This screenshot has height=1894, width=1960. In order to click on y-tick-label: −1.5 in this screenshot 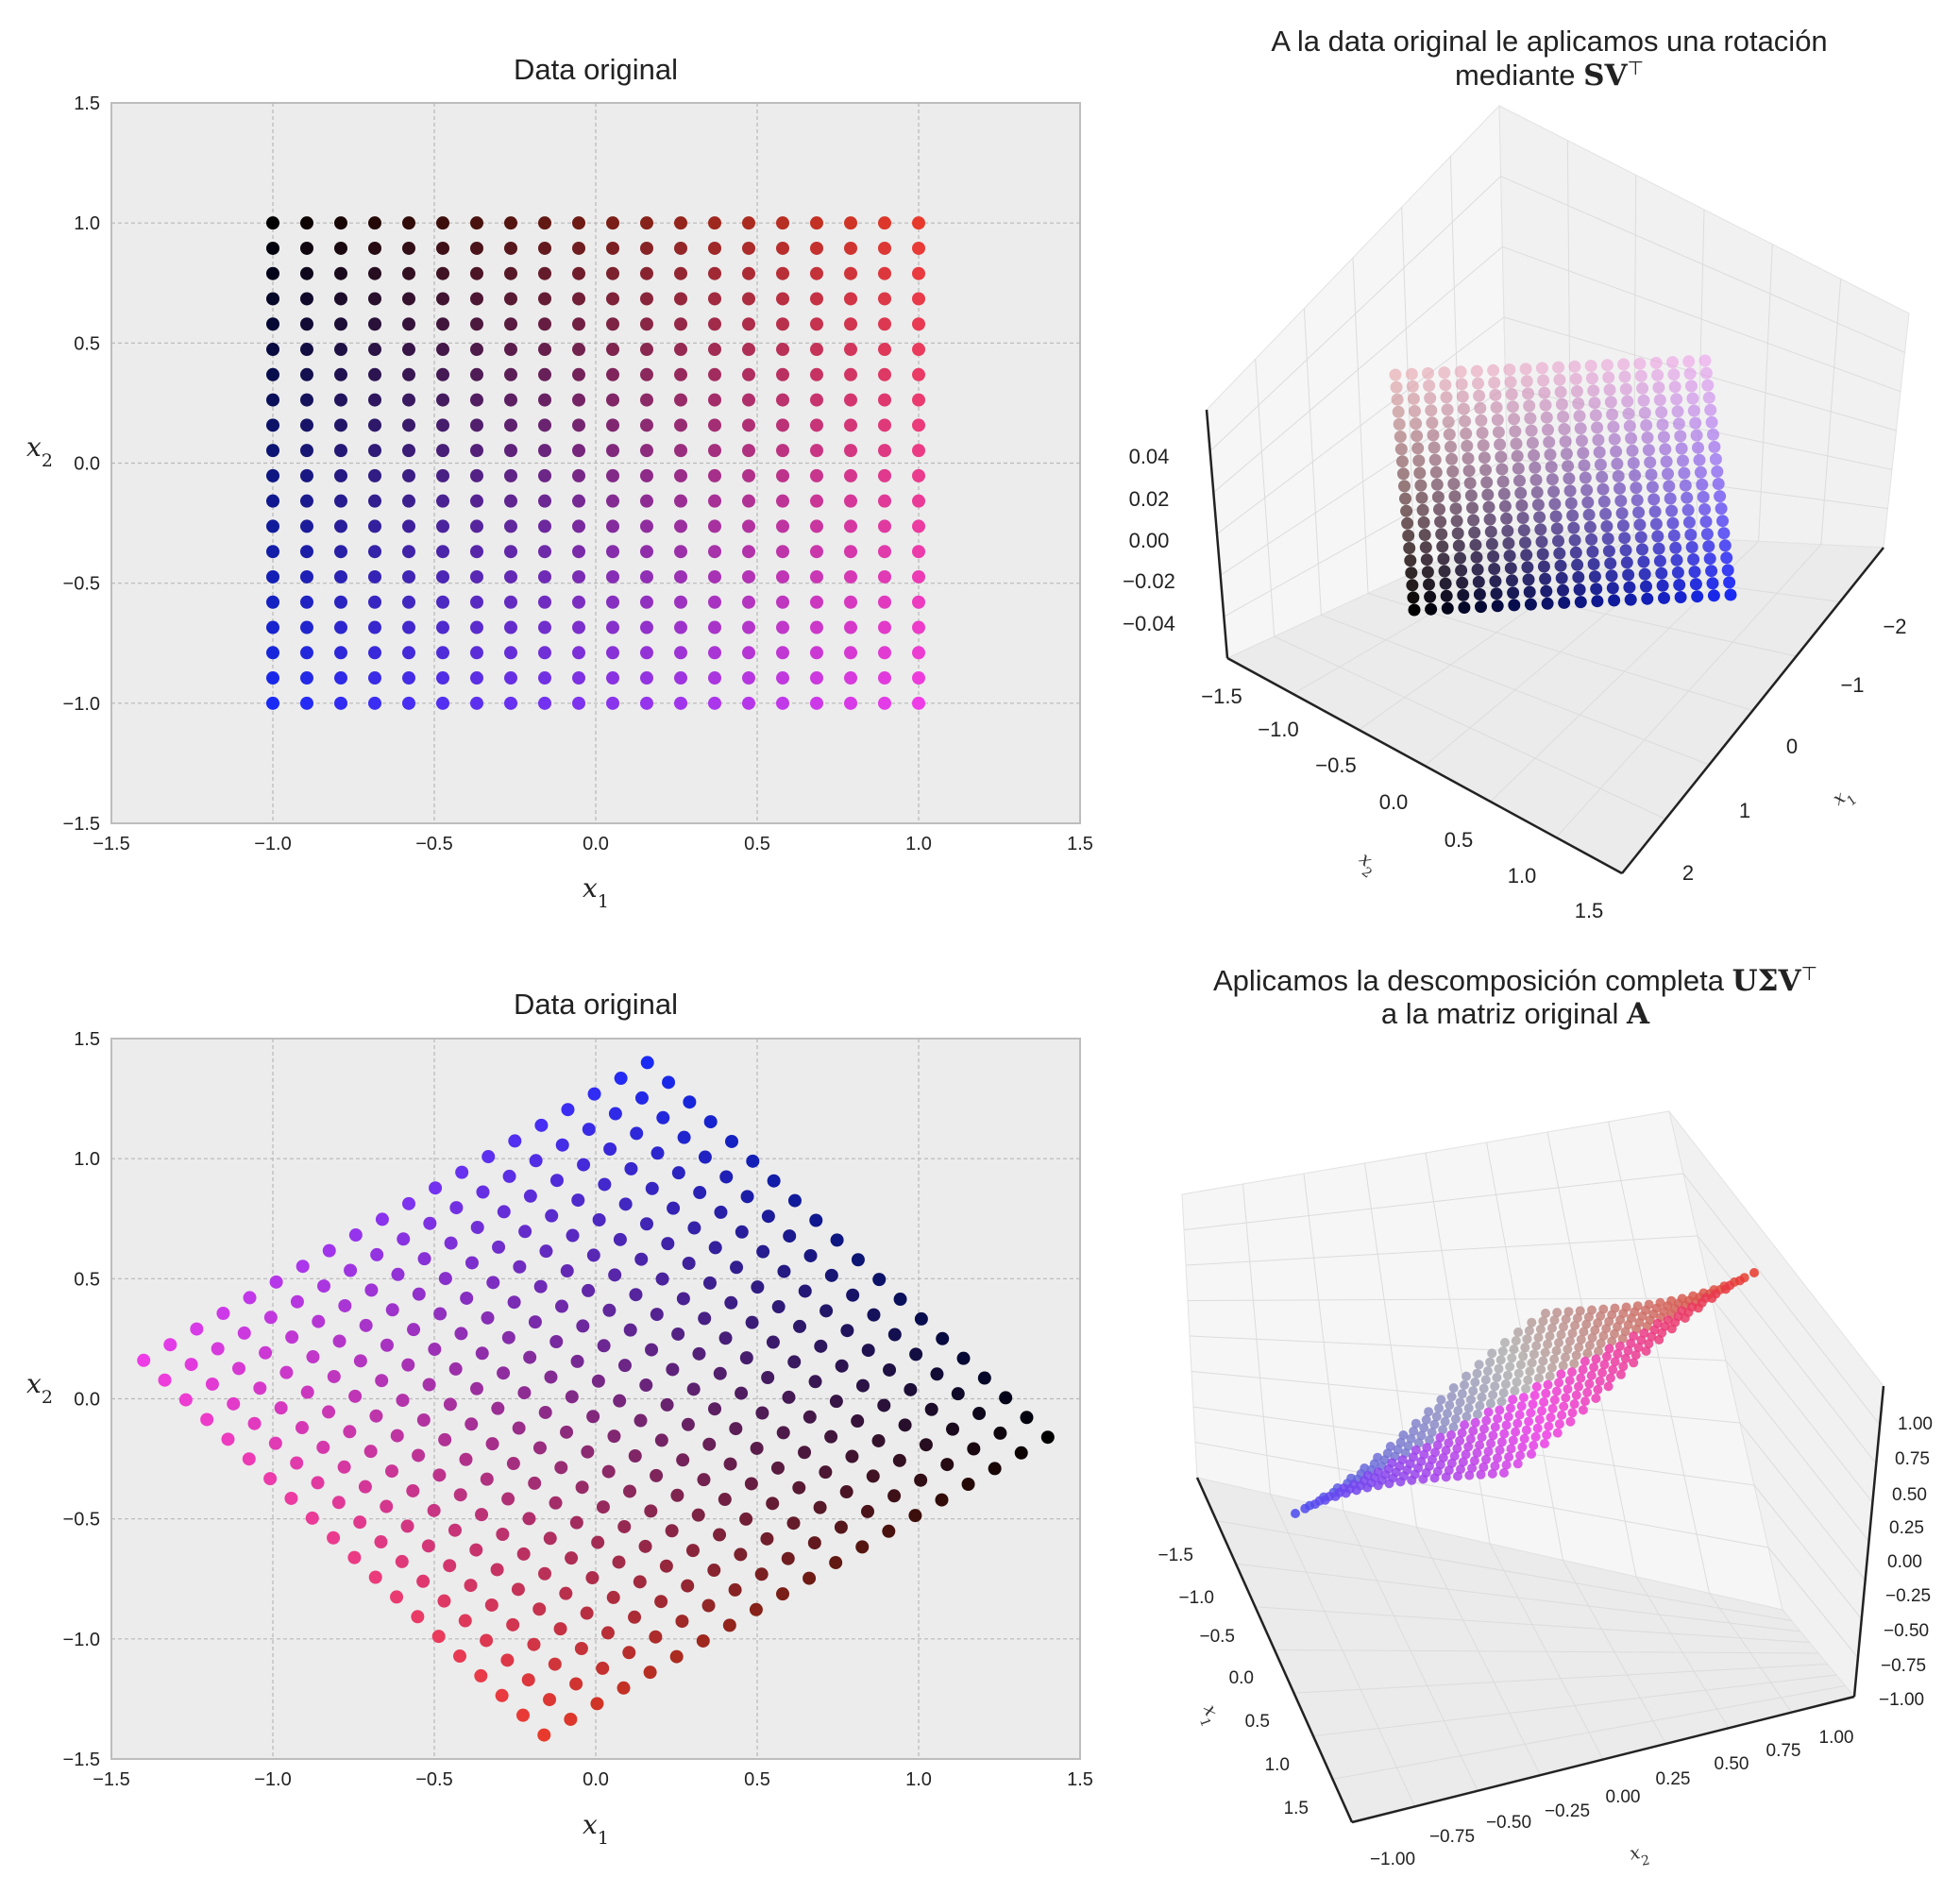, I will do `click(82, 1760)`.